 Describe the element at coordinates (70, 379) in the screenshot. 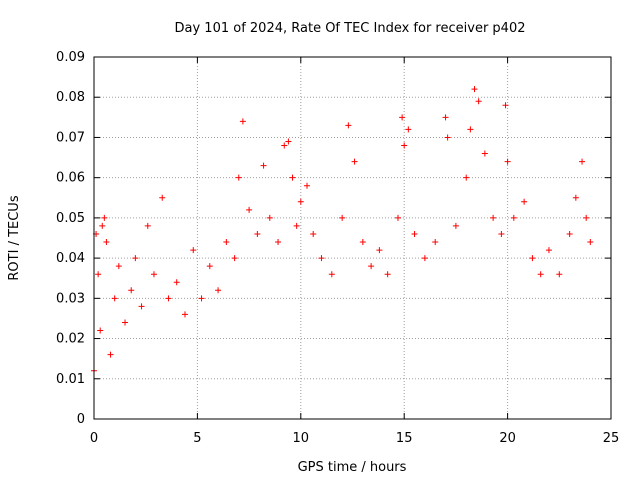

I see `y-tick-label: 0.01` at that location.